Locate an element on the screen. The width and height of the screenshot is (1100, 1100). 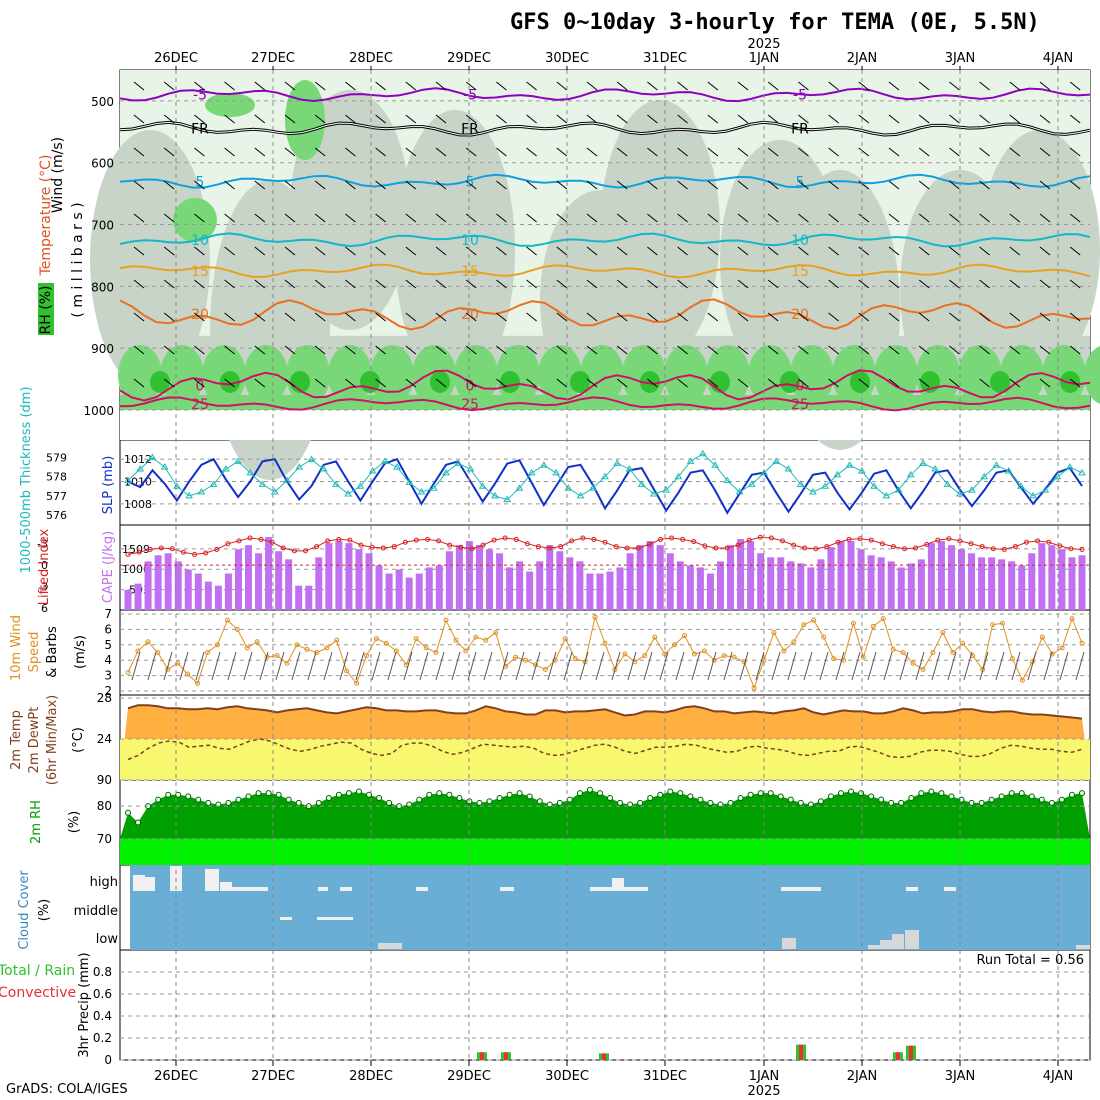
label-wind-units: (m/s) is located at coordinates (80, 652).